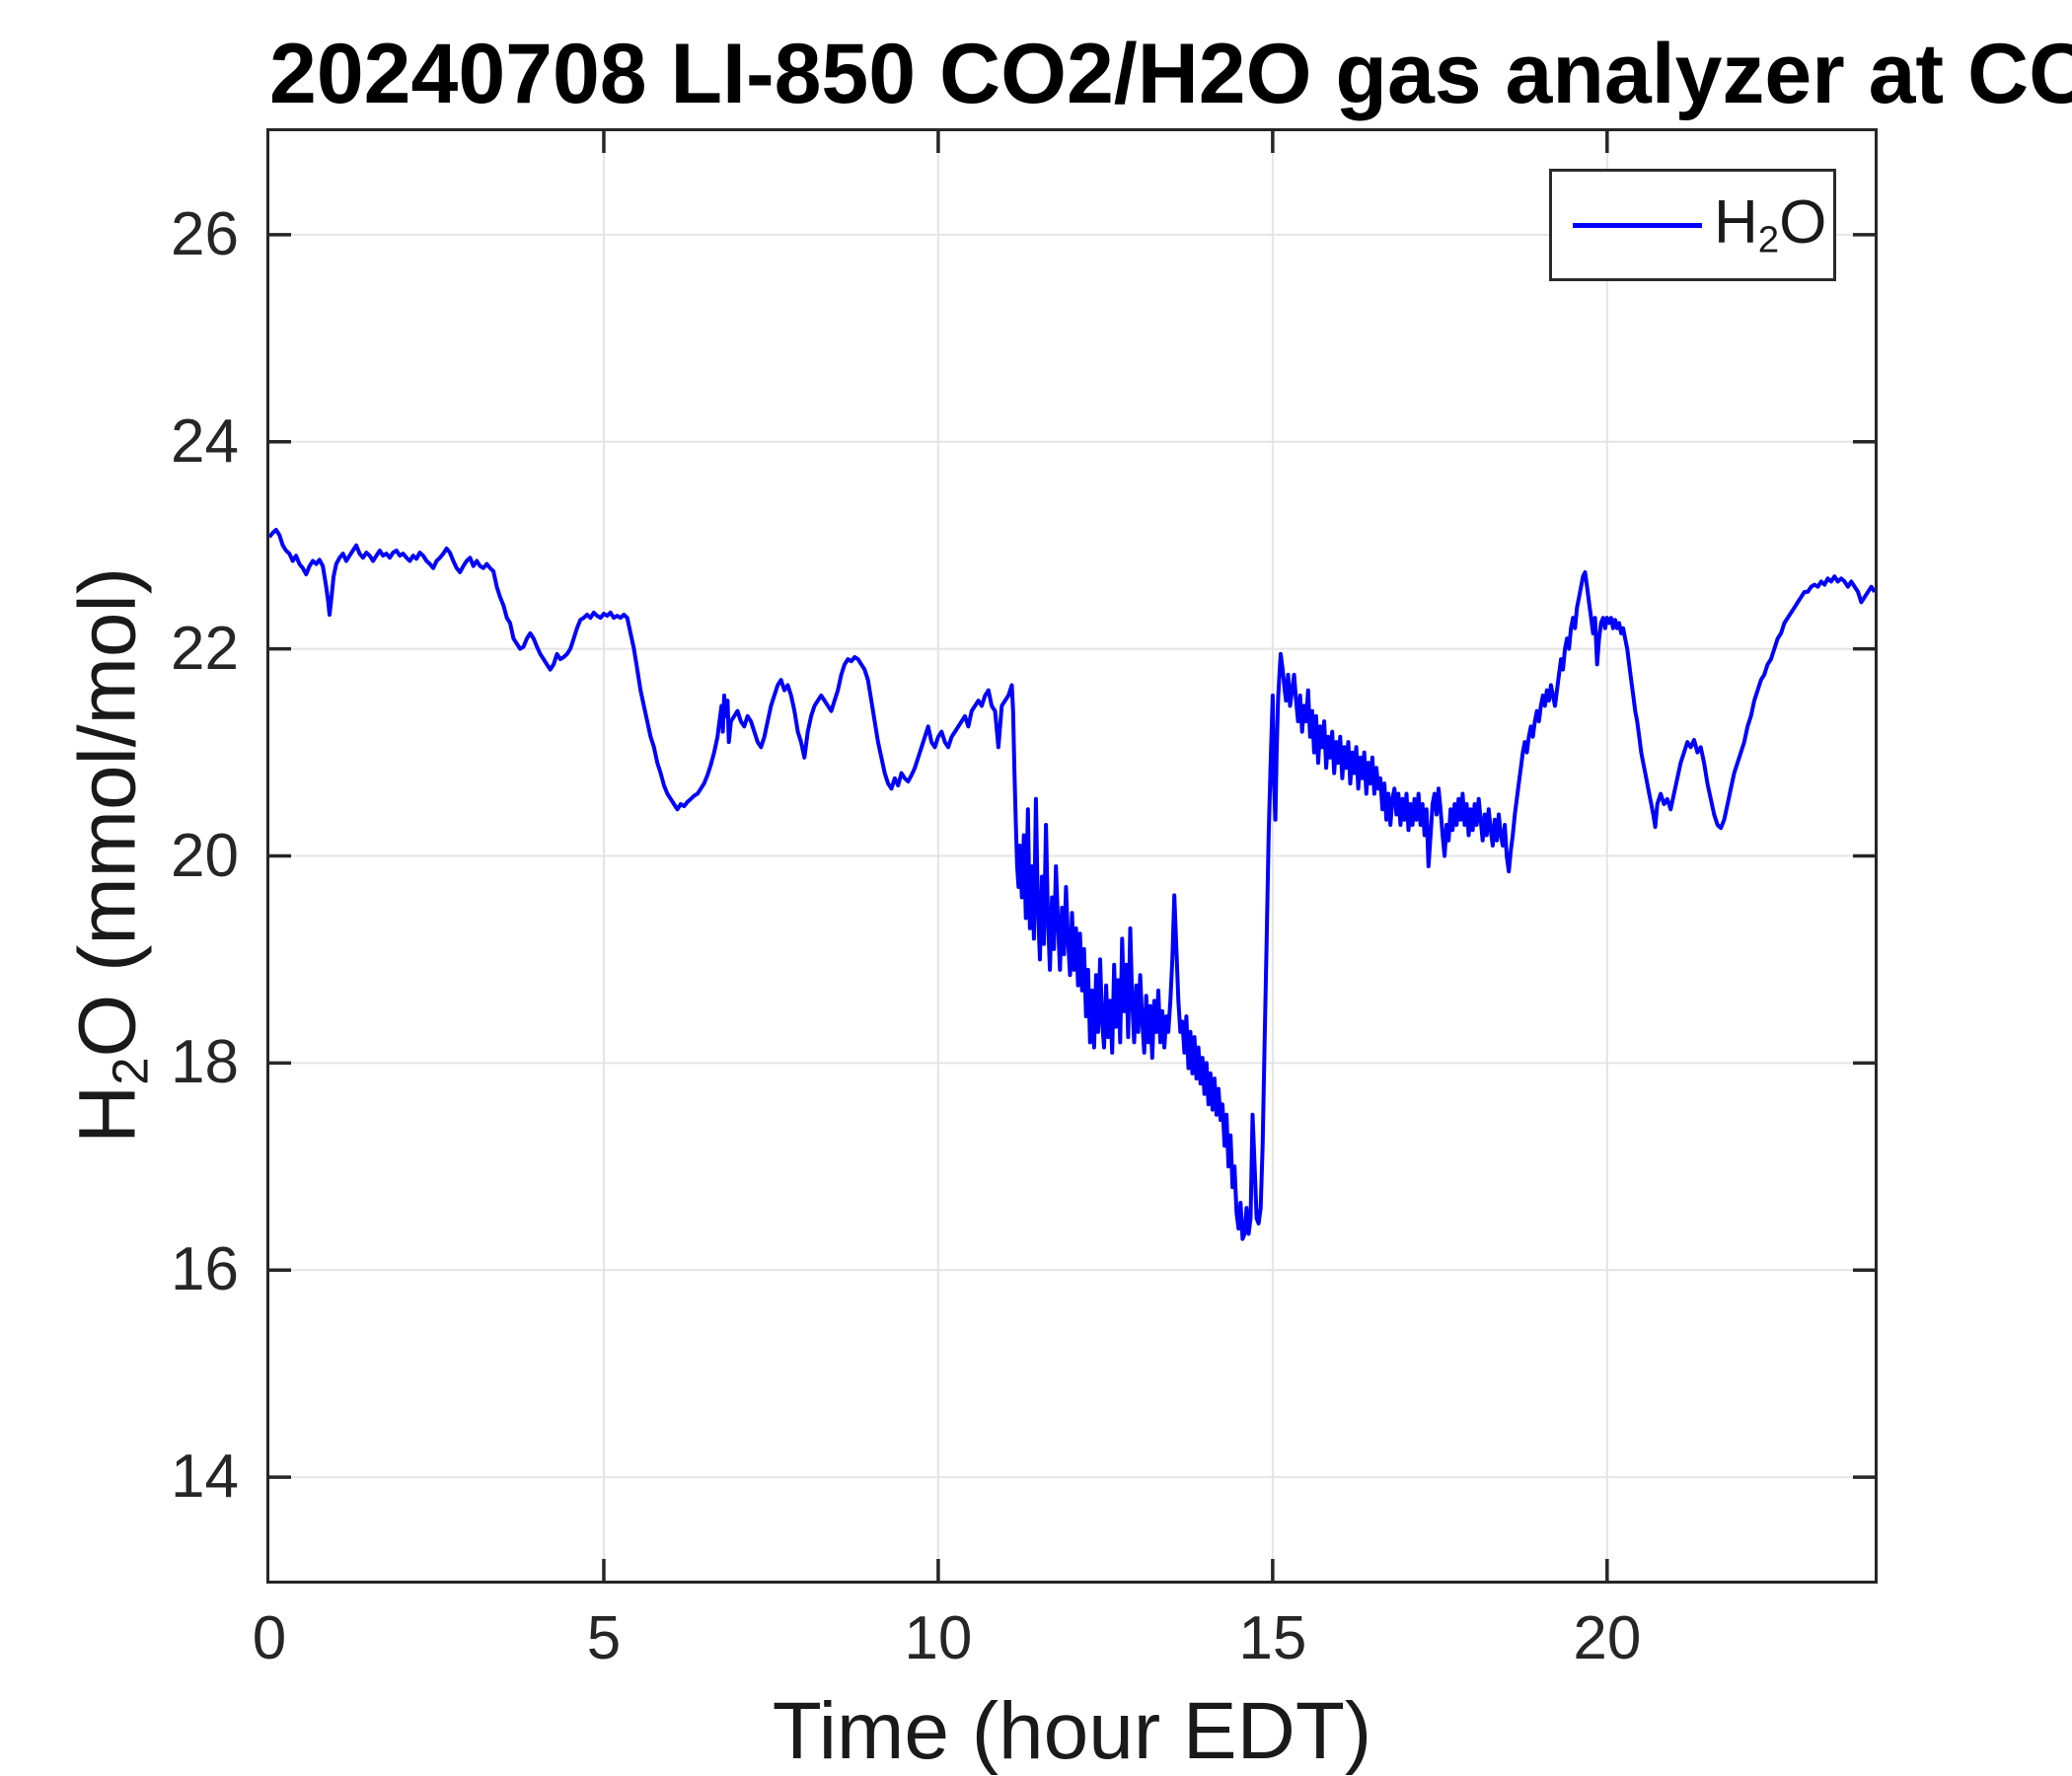 Image resolution: width=2072 pixels, height=1776 pixels. I want to click on legend-label-subscript: 2, so click(1769, 240).